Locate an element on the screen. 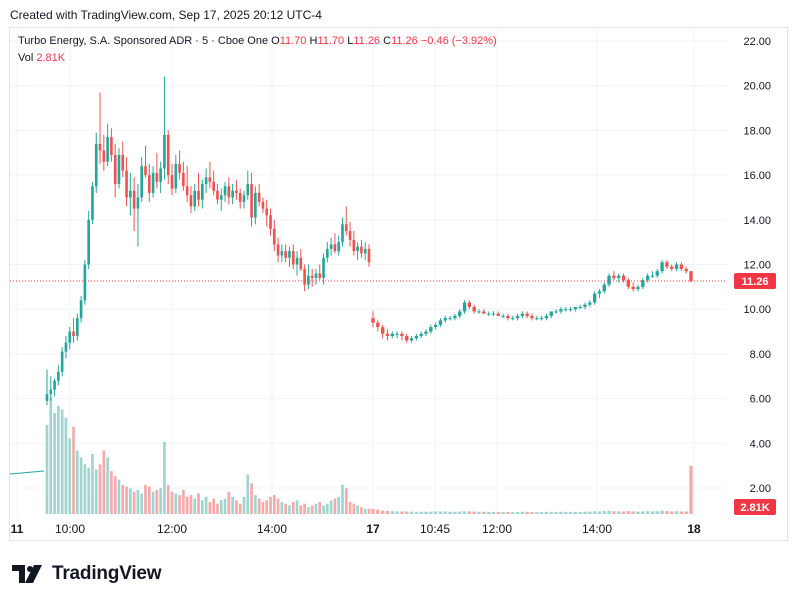 Image resolution: width=798 pixels, height=603 pixels. y-tick-label: 16.00 is located at coordinates (757, 176).